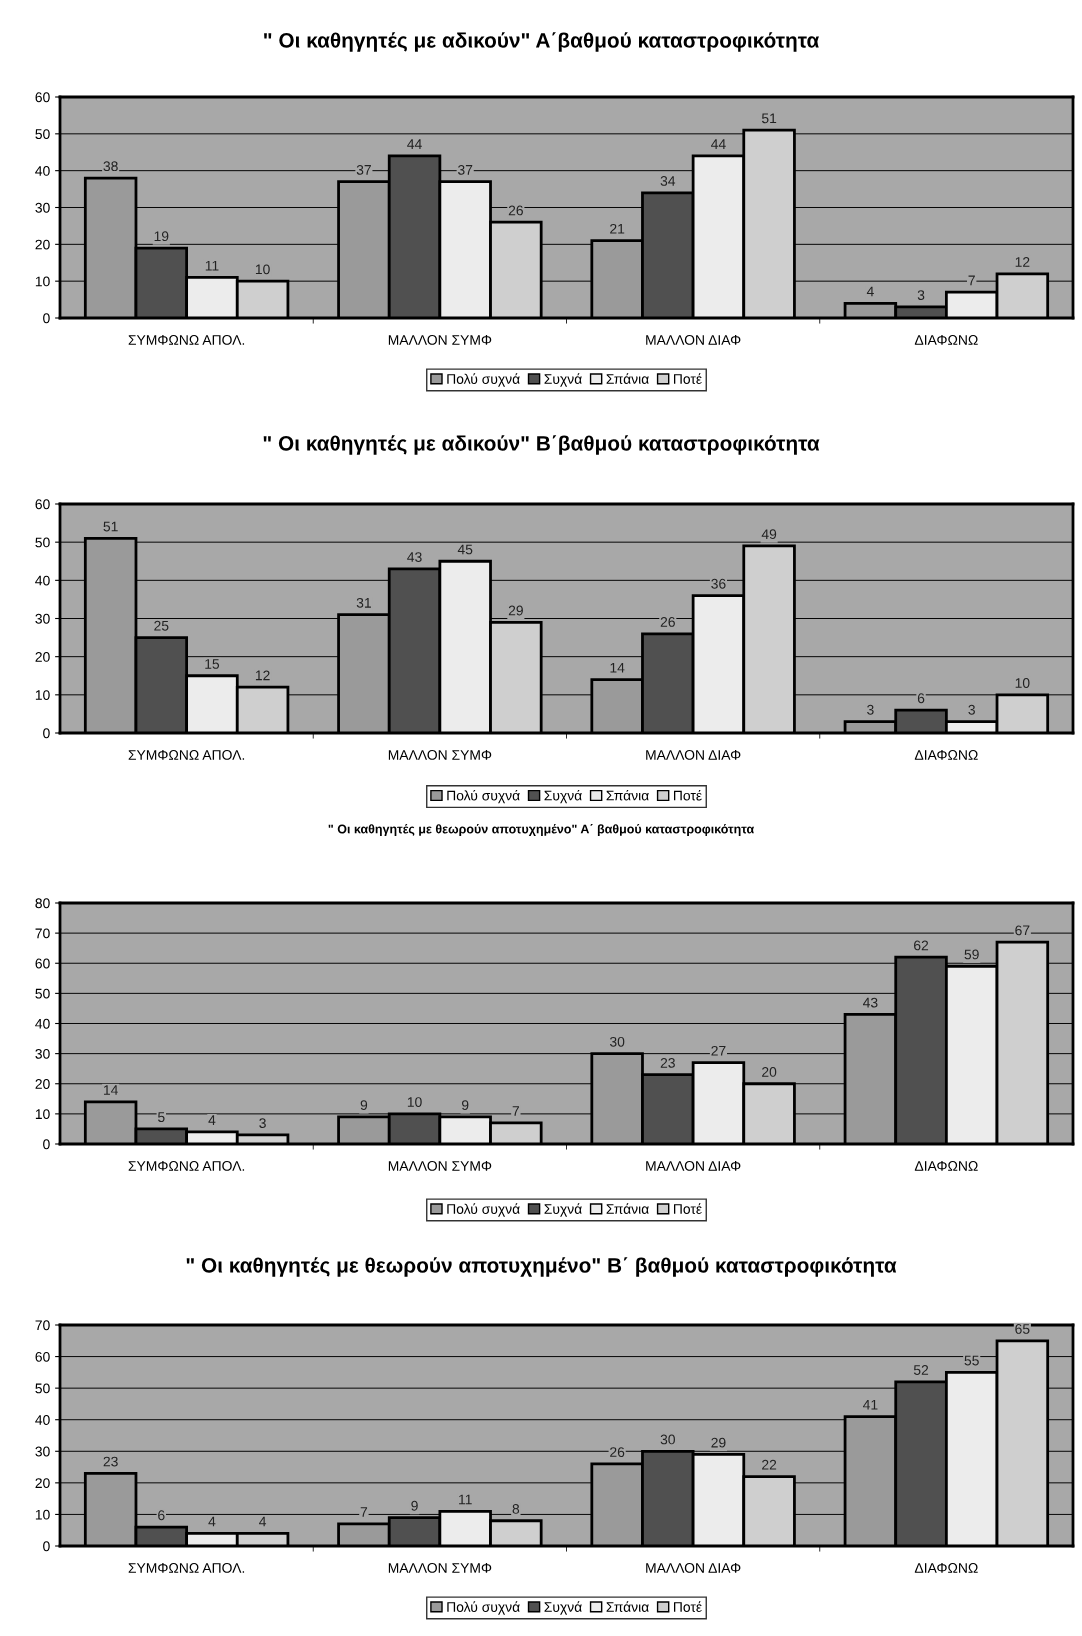 The height and width of the screenshot is (1636, 1082). What do you see at coordinates (414, 144) in the screenshot?
I see `data-label: 44` at bounding box center [414, 144].